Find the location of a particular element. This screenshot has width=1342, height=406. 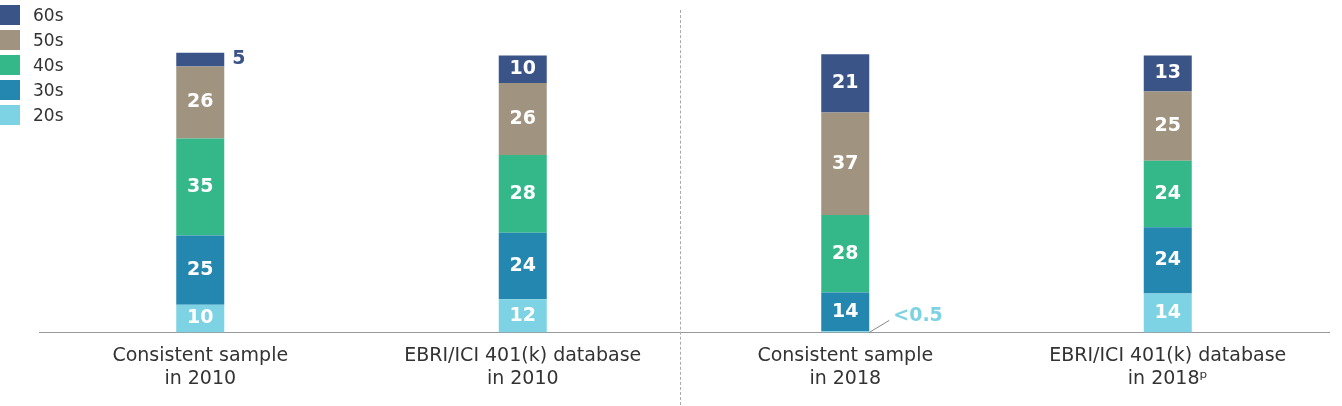

data-label: 37 is located at coordinates (845, 161).